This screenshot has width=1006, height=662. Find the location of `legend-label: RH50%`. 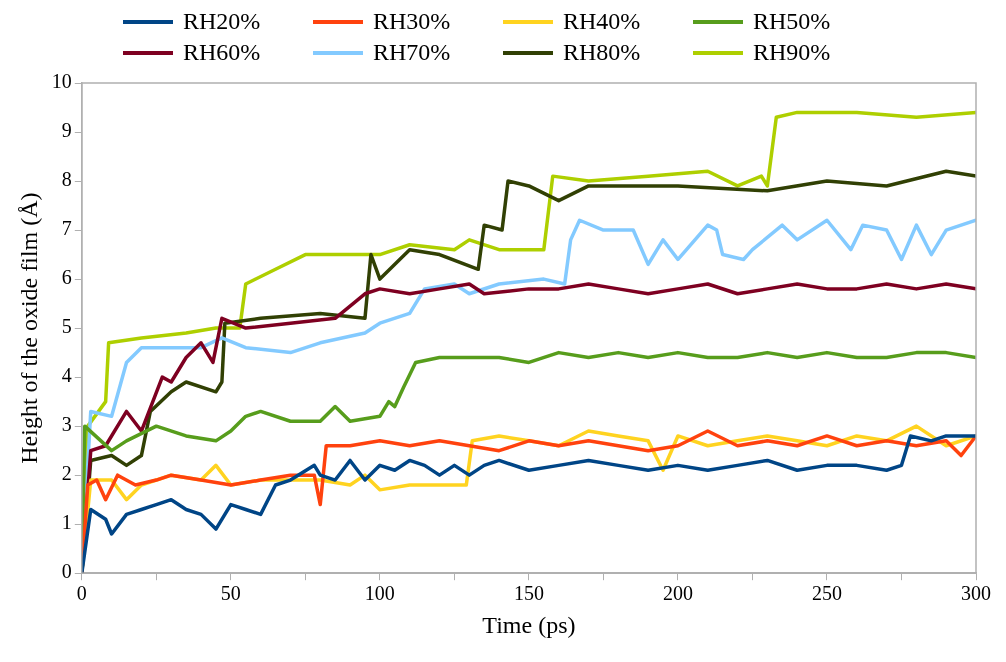

legend-label: RH50% is located at coordinates (792, 21).